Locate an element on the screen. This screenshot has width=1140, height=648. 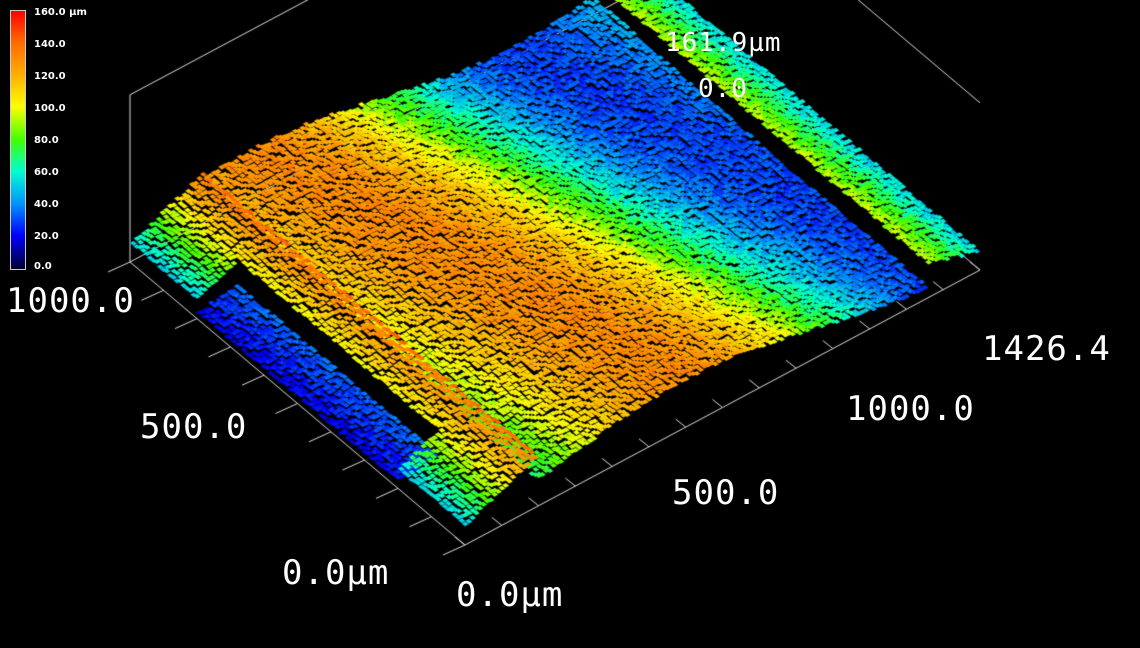
legend-tick: 60.0 is located at coordinates (46, 173).